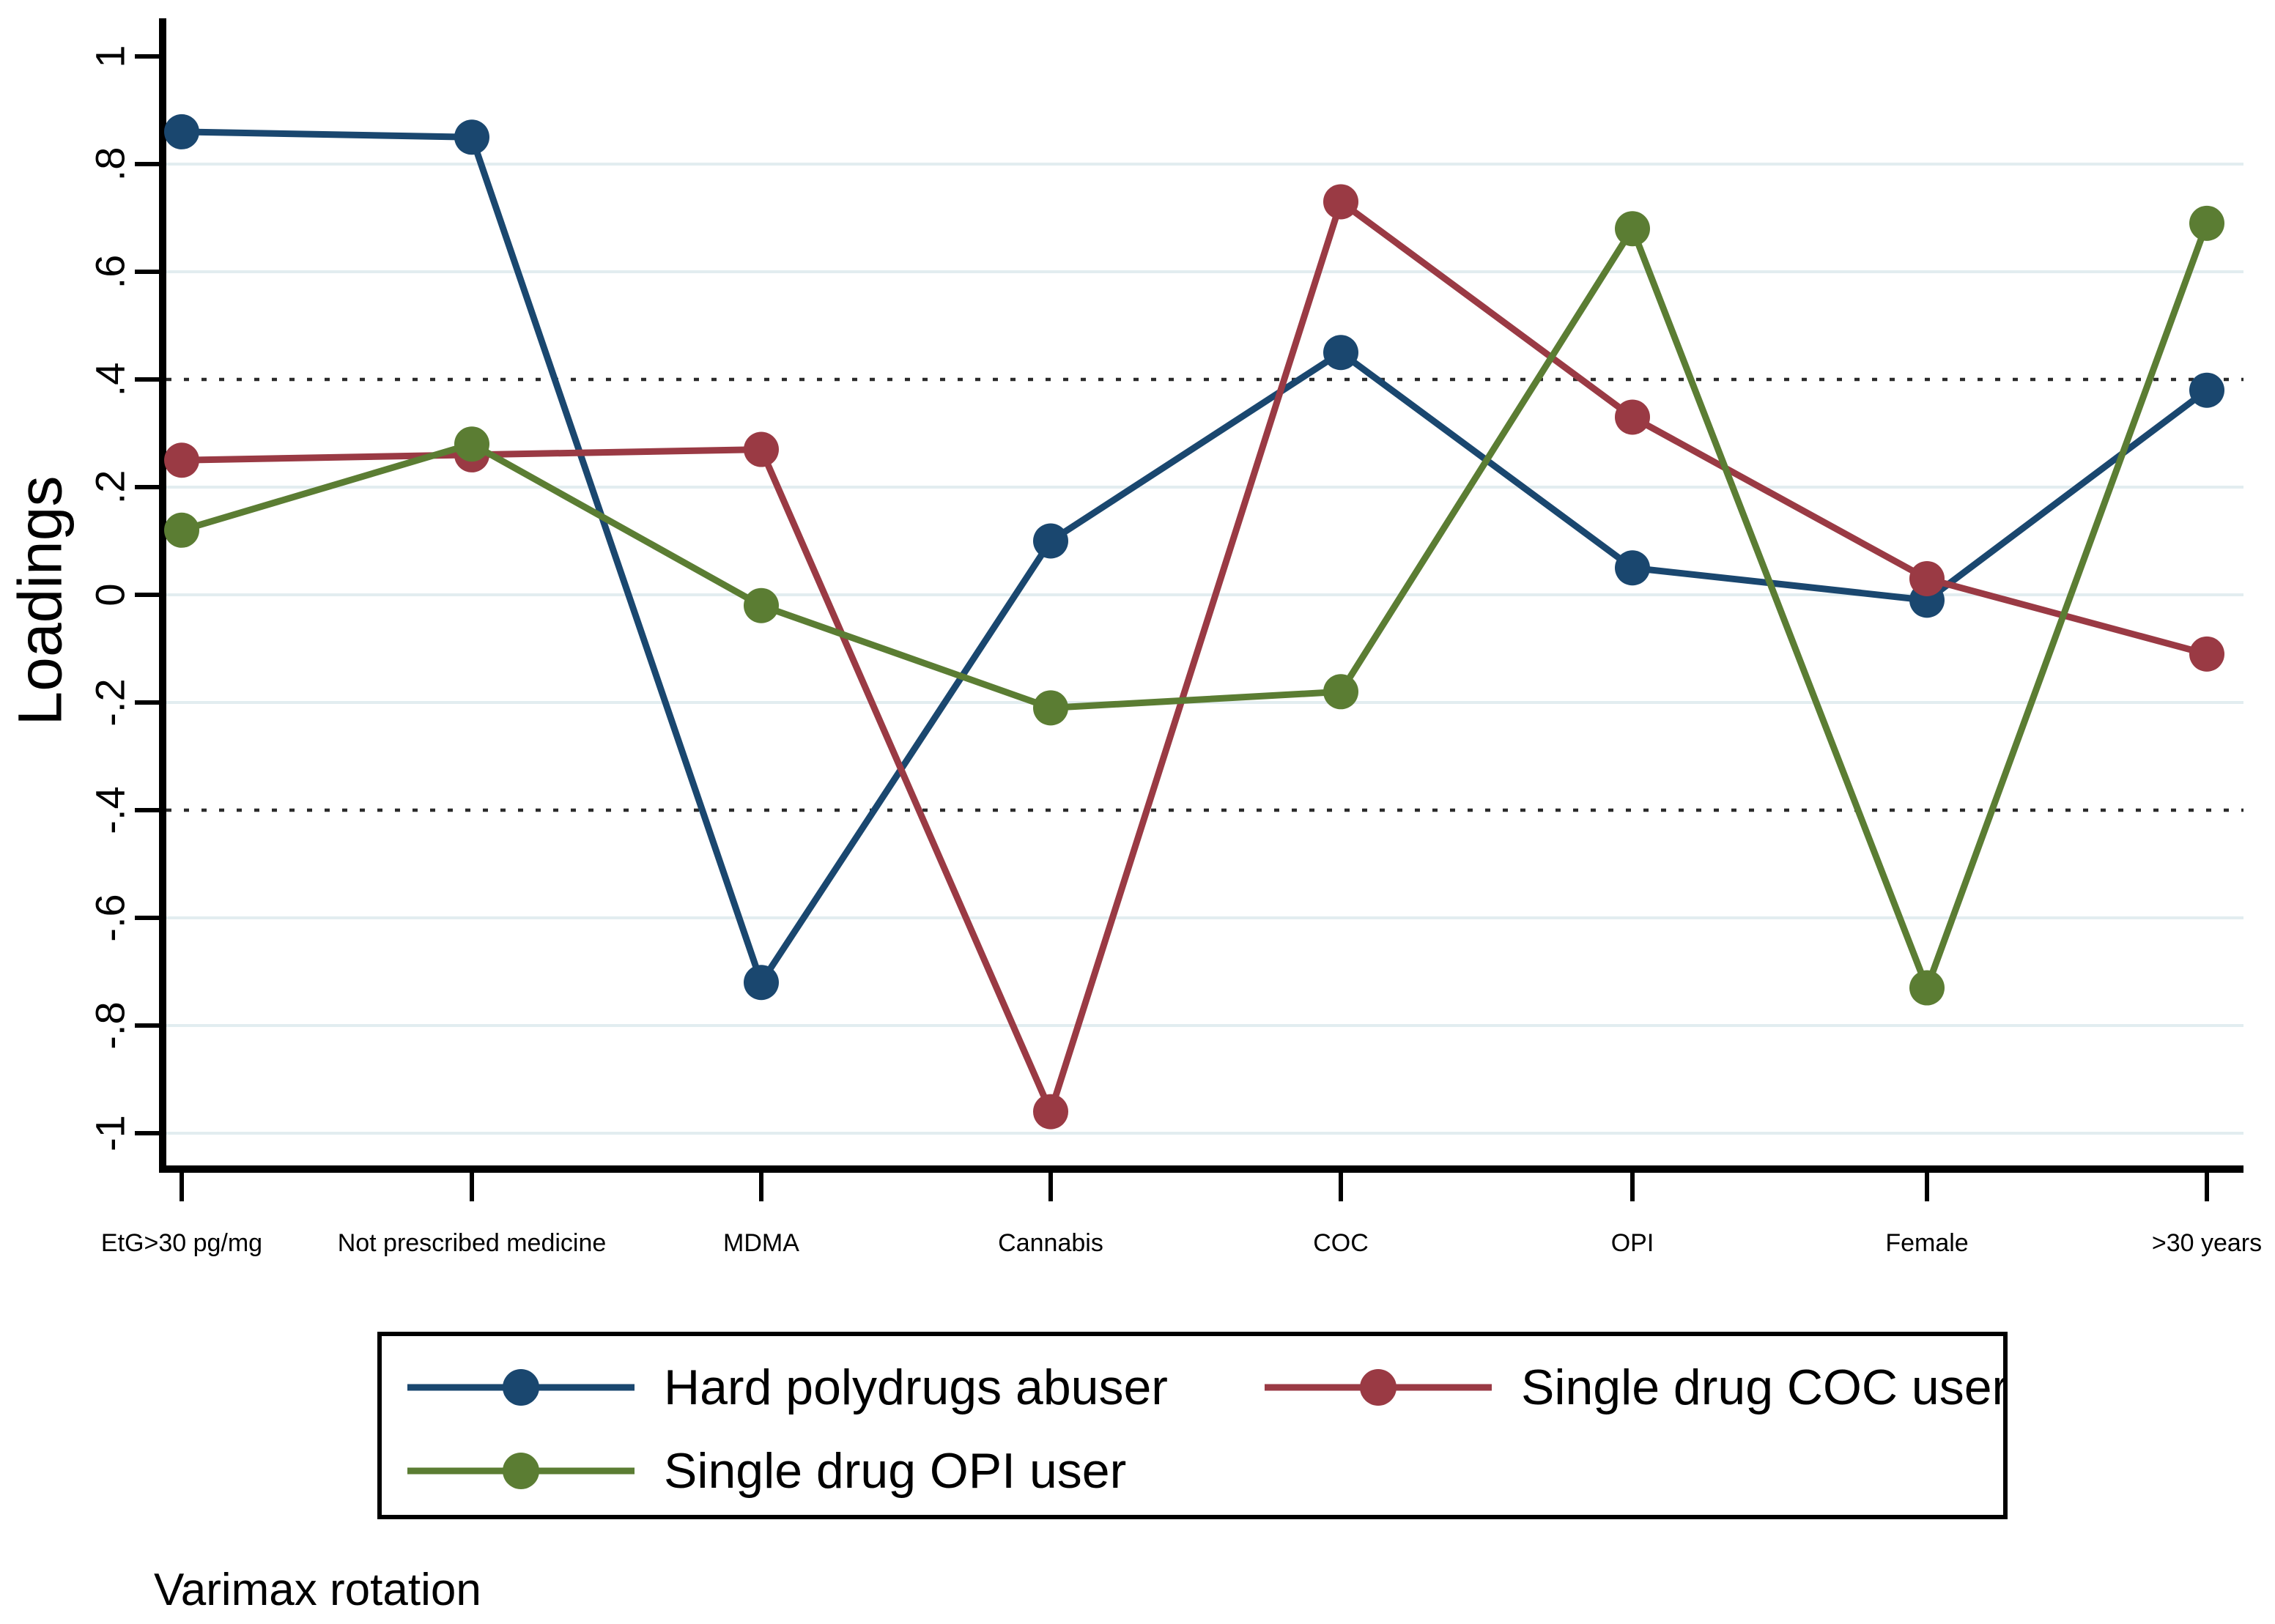  I want to click on x-tick-label: Not prescribed medicine, so click(472, 1243).